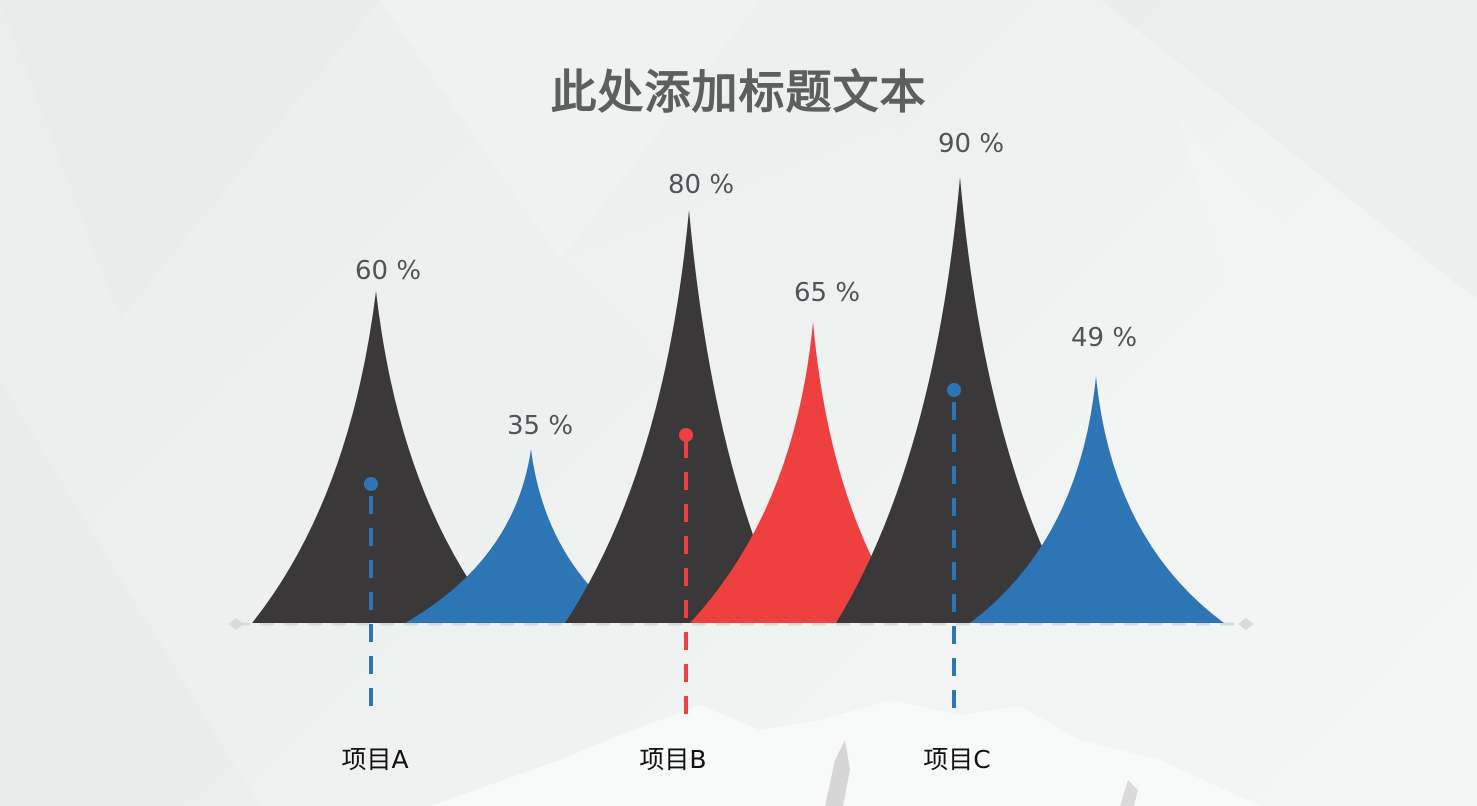  Describe the element at coordinates (673, 759) in the screenshot. I see `category-label-b: 项目B` at that location.